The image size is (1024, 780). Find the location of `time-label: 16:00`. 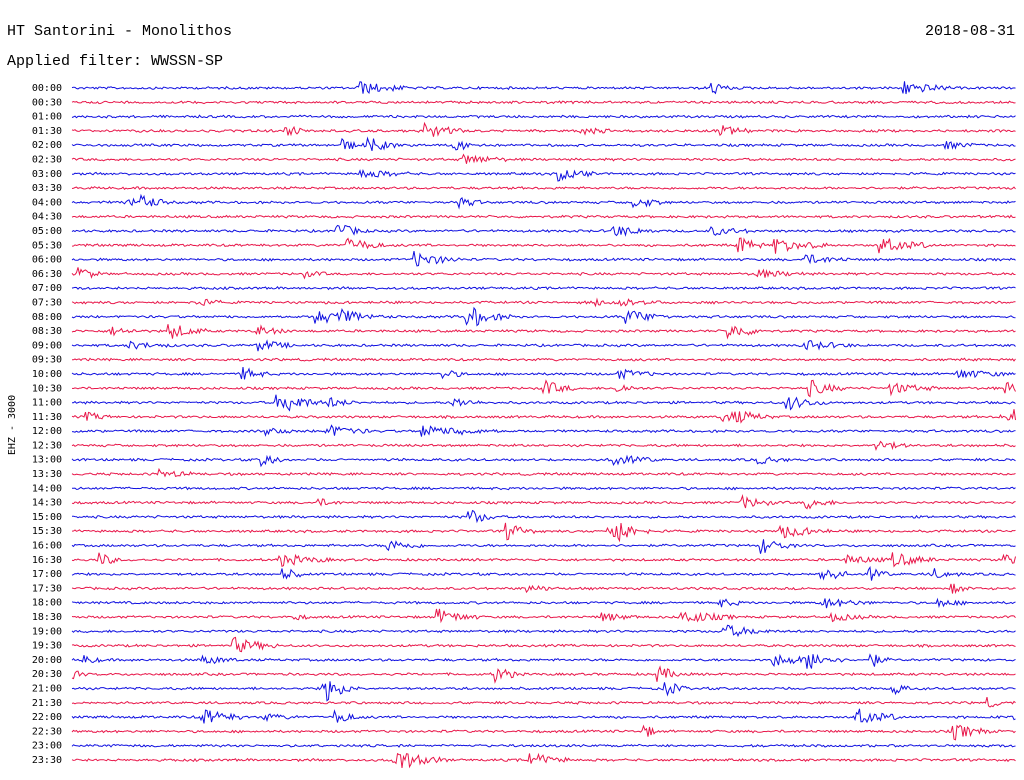

time-label: 16:00 is located at coordinates (47, 546).